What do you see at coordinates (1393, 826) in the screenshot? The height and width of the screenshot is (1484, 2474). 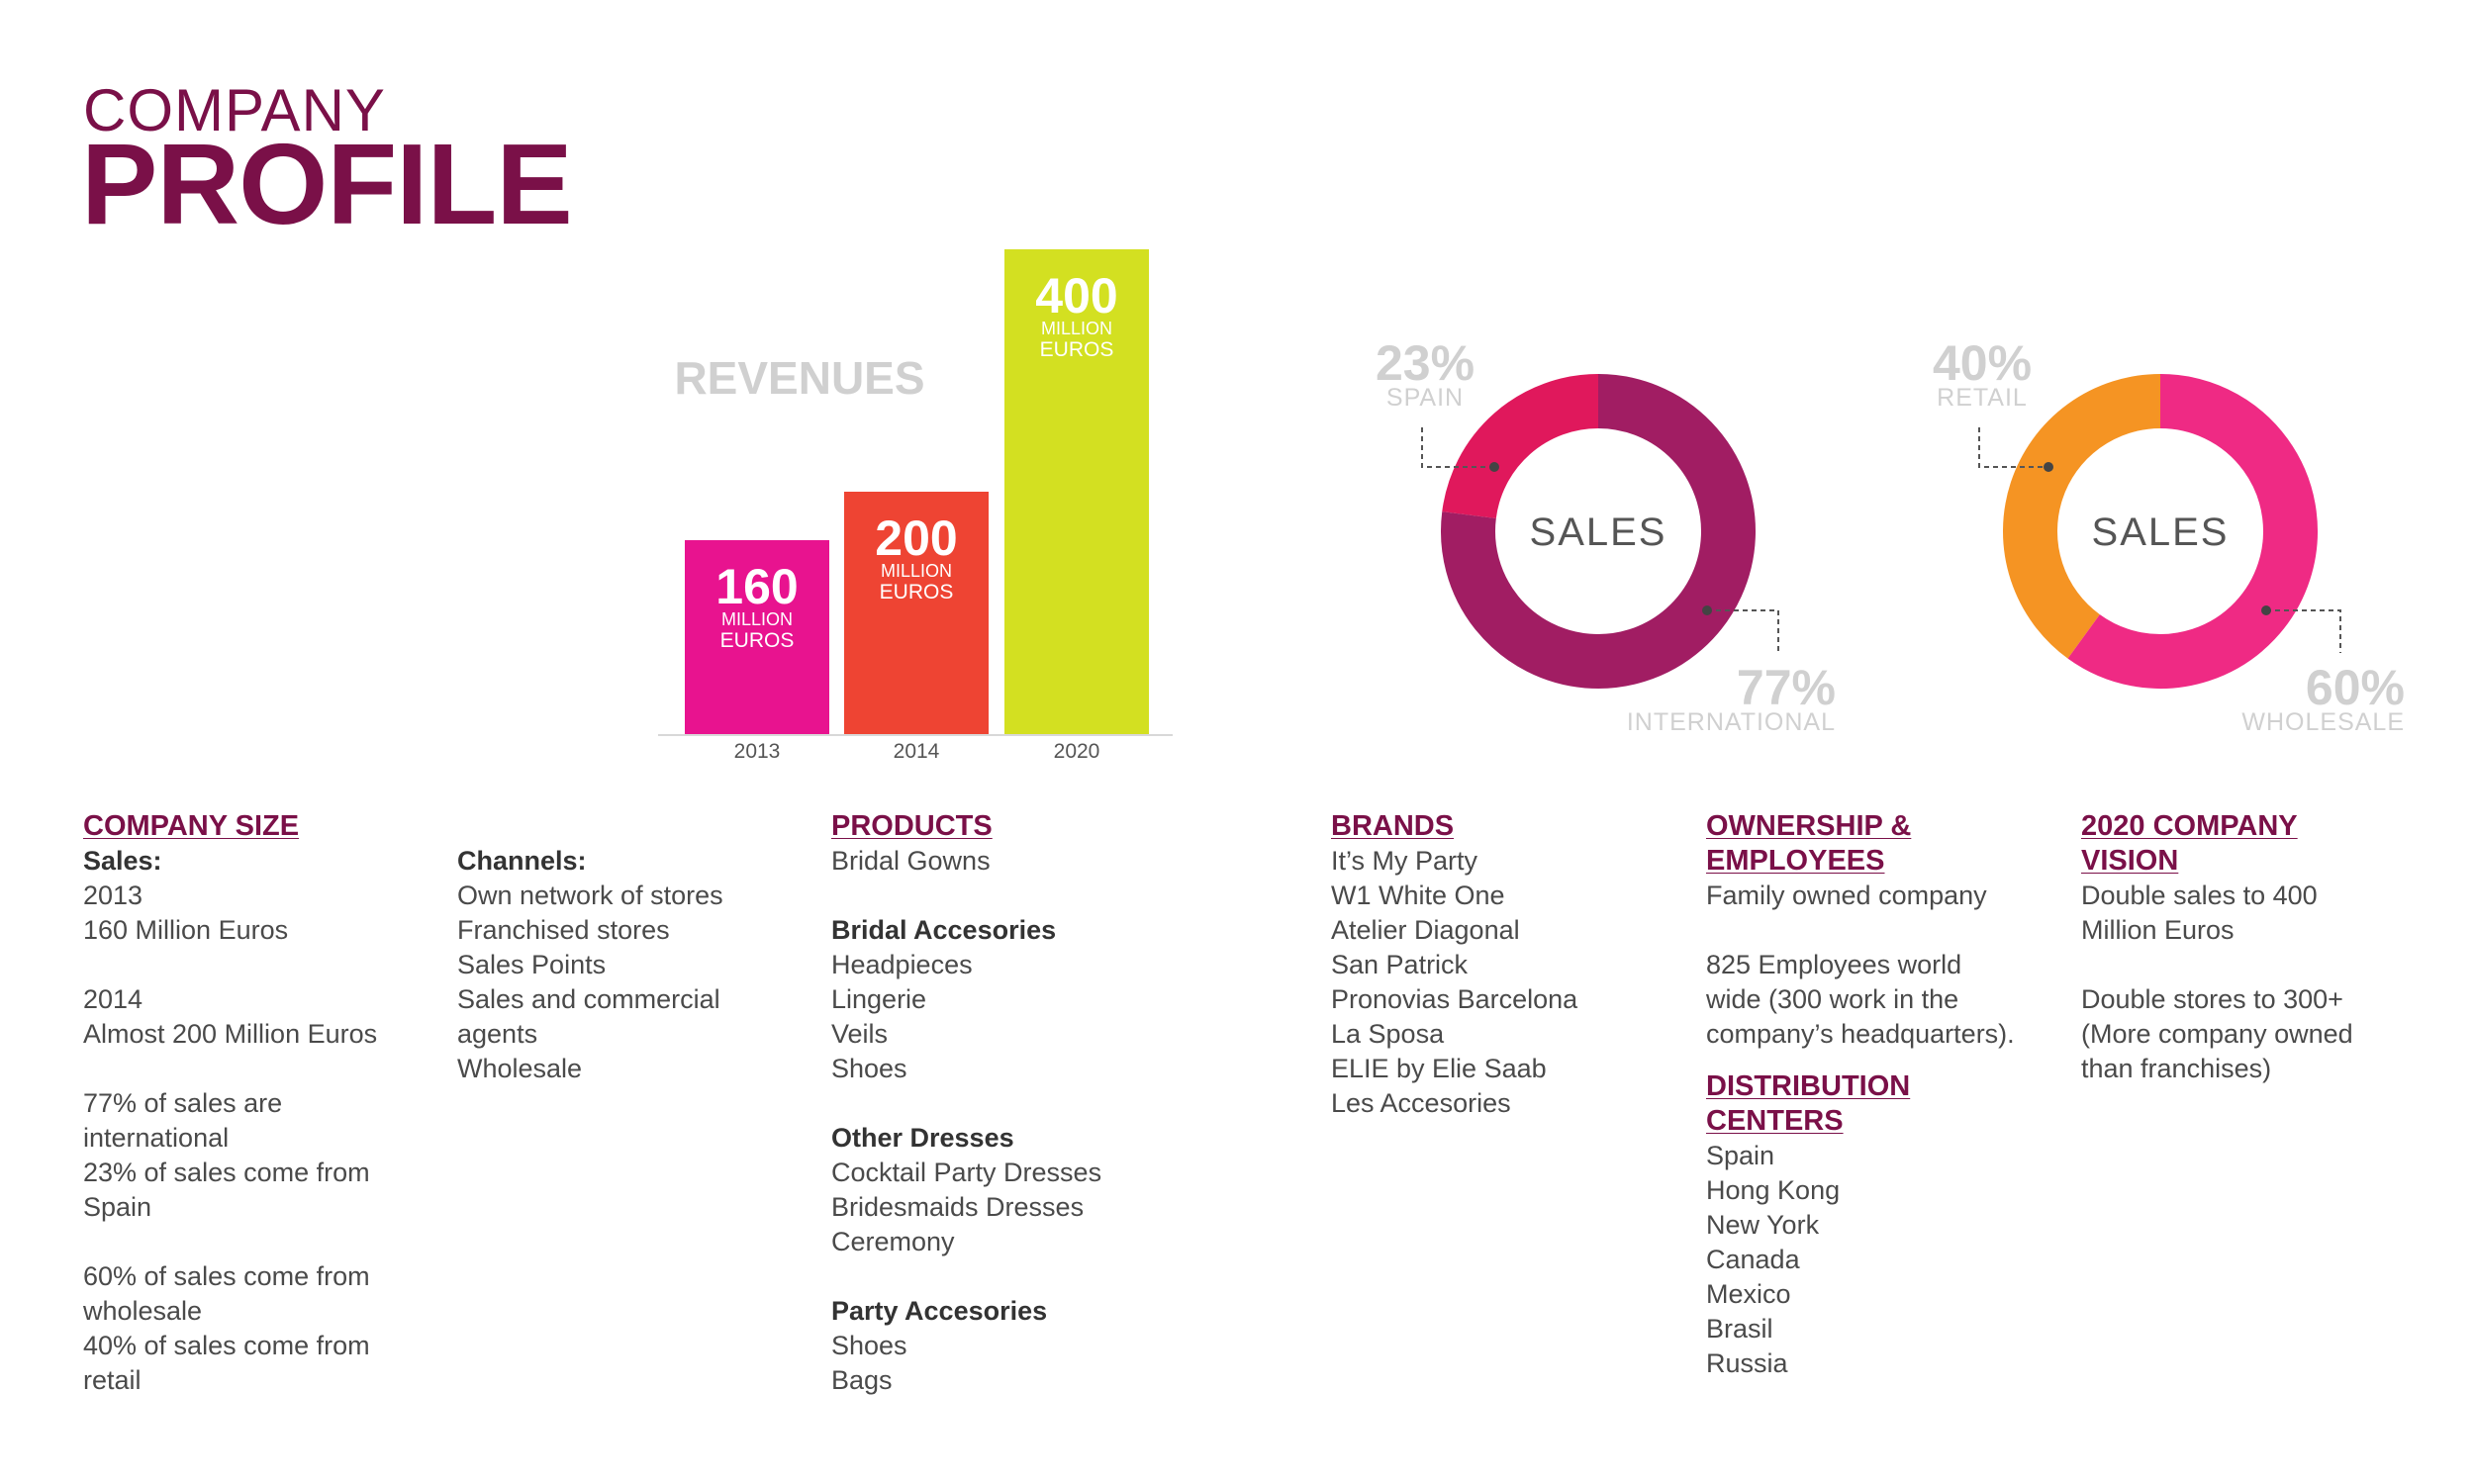 I see `brands-heading: BRANDS` at bounding box center [1393, 826].